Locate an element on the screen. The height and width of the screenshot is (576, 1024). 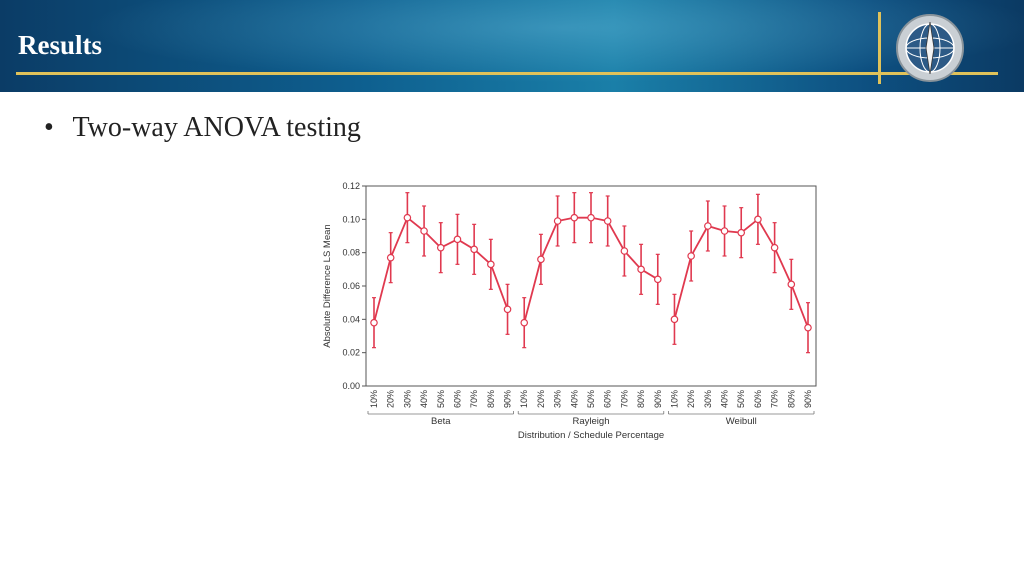
y-tick-label: 0.00 is located at coordinates (351, 386).